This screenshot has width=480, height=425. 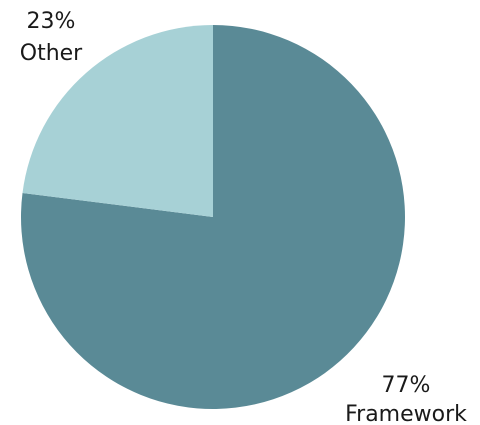 What do you see at coordinates (406, 385) in the screenshot?
I see `slice-value-label-framework: 77%` at bounding box center [406, 385].